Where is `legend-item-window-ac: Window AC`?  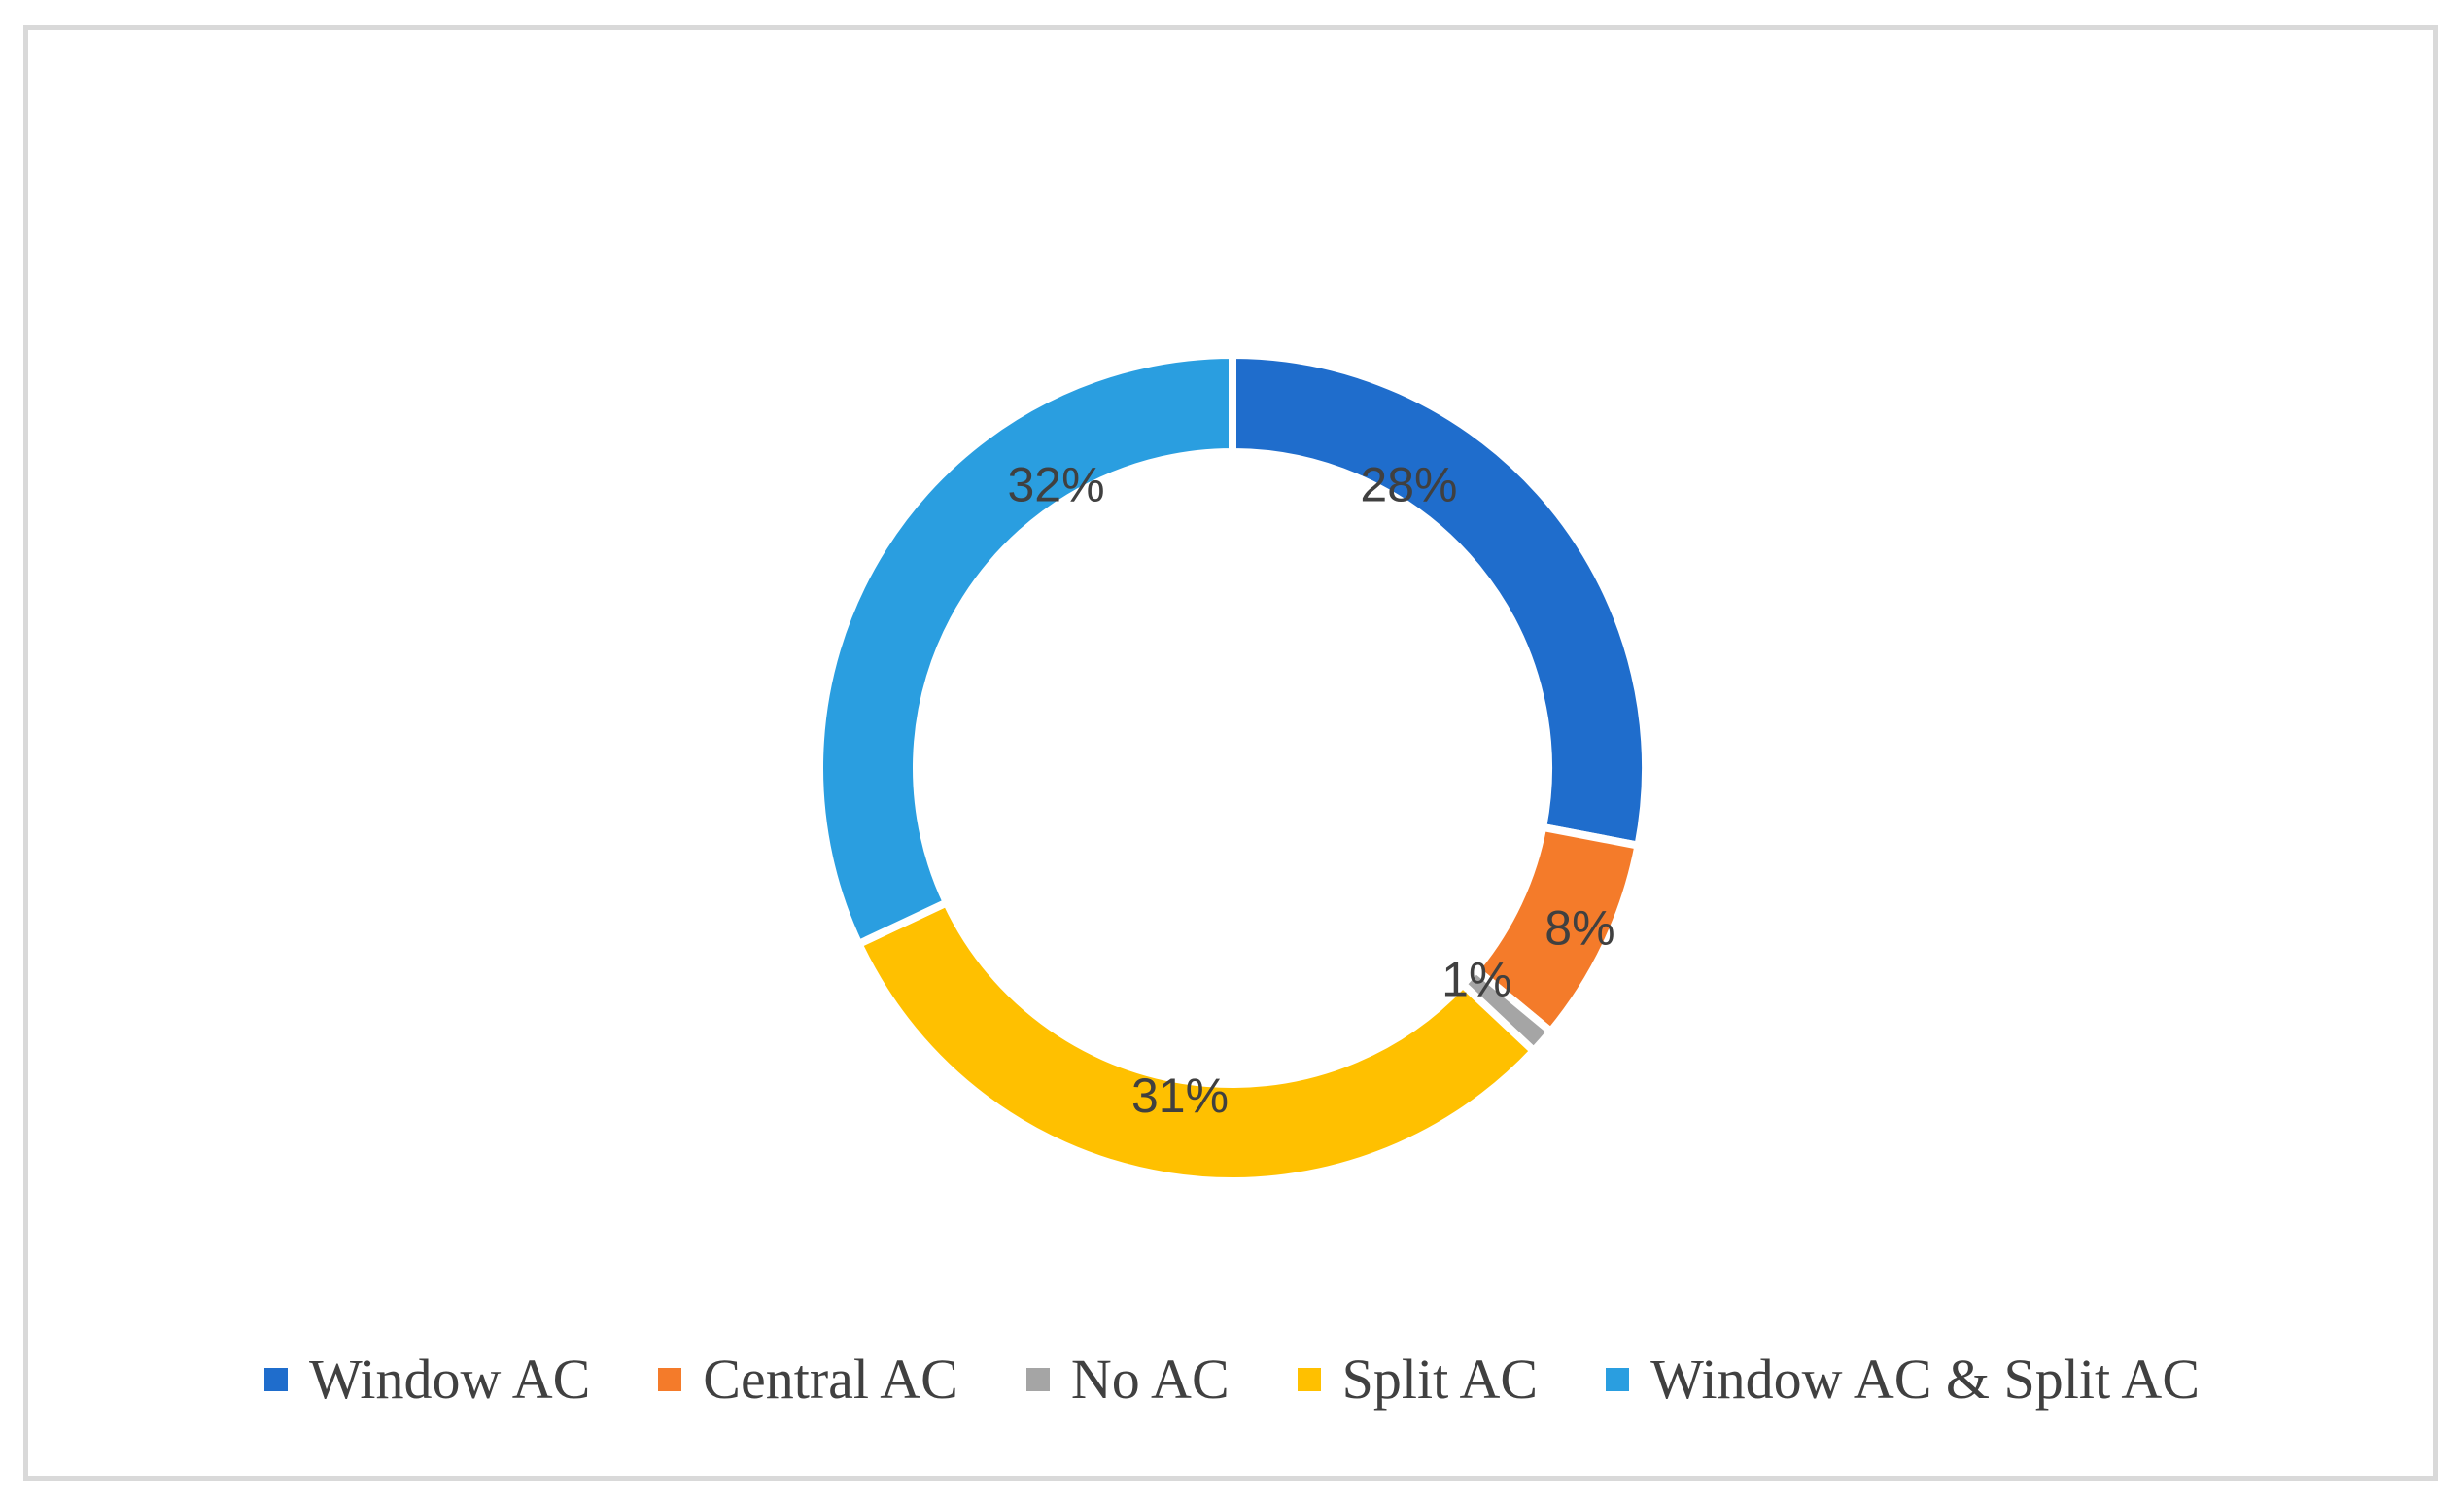 legend-item-window-ac: Window AC is located at coordinates (427, 1379).